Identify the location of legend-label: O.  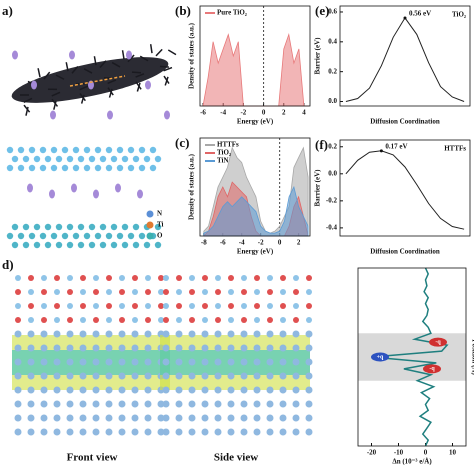
(160, 236).